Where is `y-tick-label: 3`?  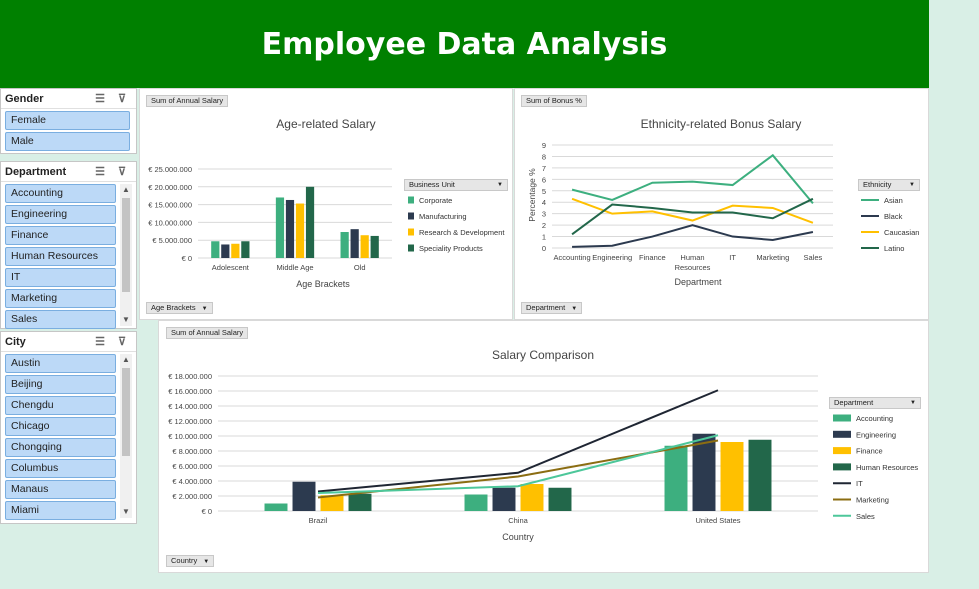 y-tick-label: 3 is located at coordinates (544, 214).